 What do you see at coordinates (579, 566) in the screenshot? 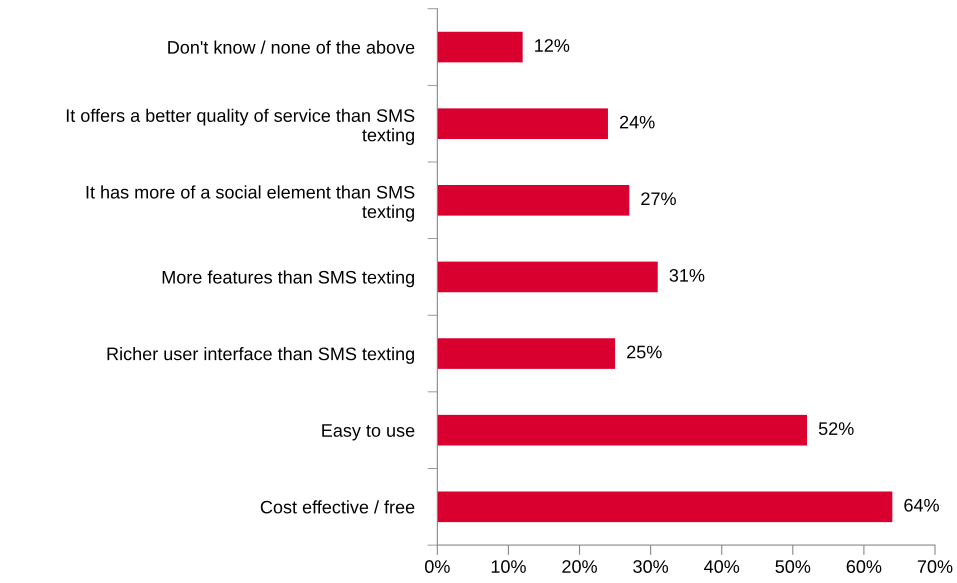
I see `x-tick-label: 20%` at bounding box center [579, 566].